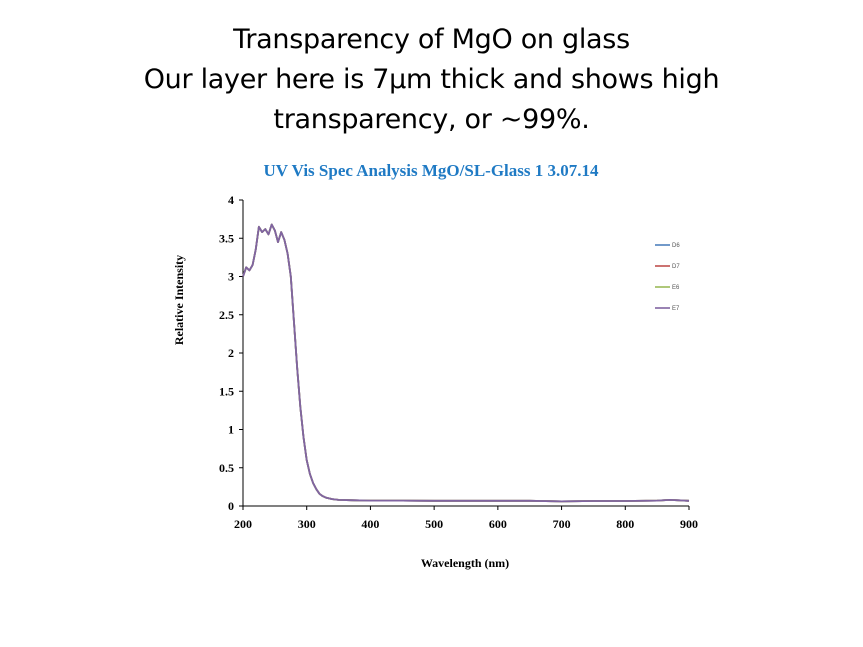 The height and width of the screenshot is (647, 863). What do you see at coordinates (676, 246) in the screenshot?
I see `legend-label-d6: D6` at bounding box center [676, 246].